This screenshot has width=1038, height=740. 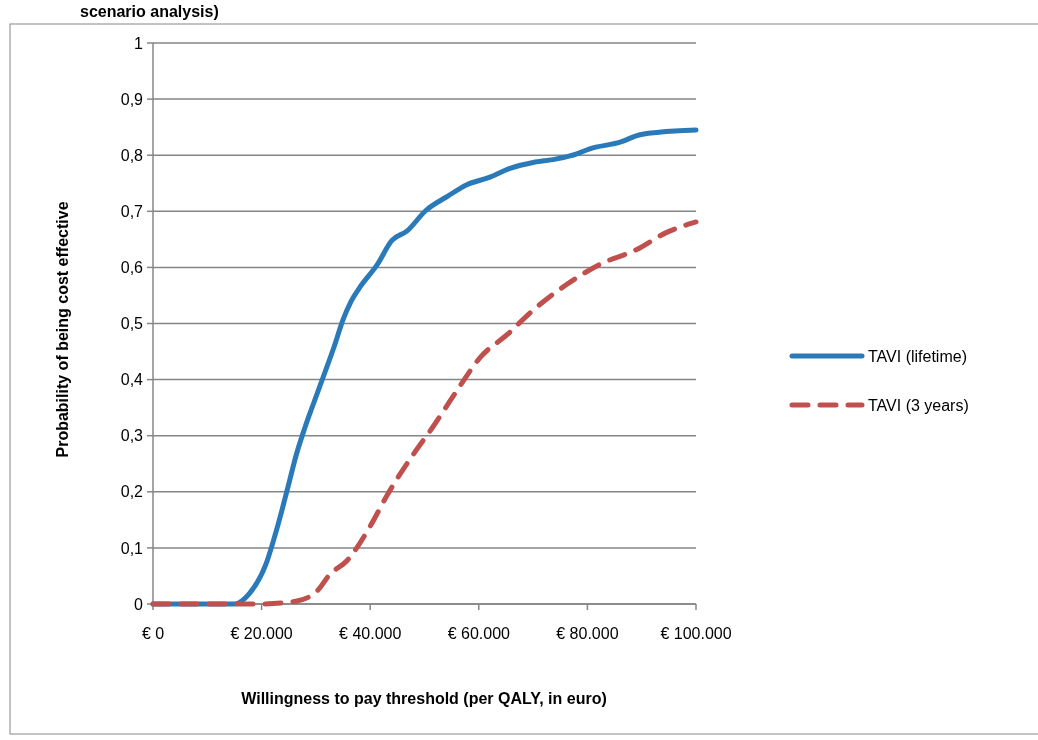 I want to click on y-axis-title: Probability of being cost effective, so click(x=62, y=329).